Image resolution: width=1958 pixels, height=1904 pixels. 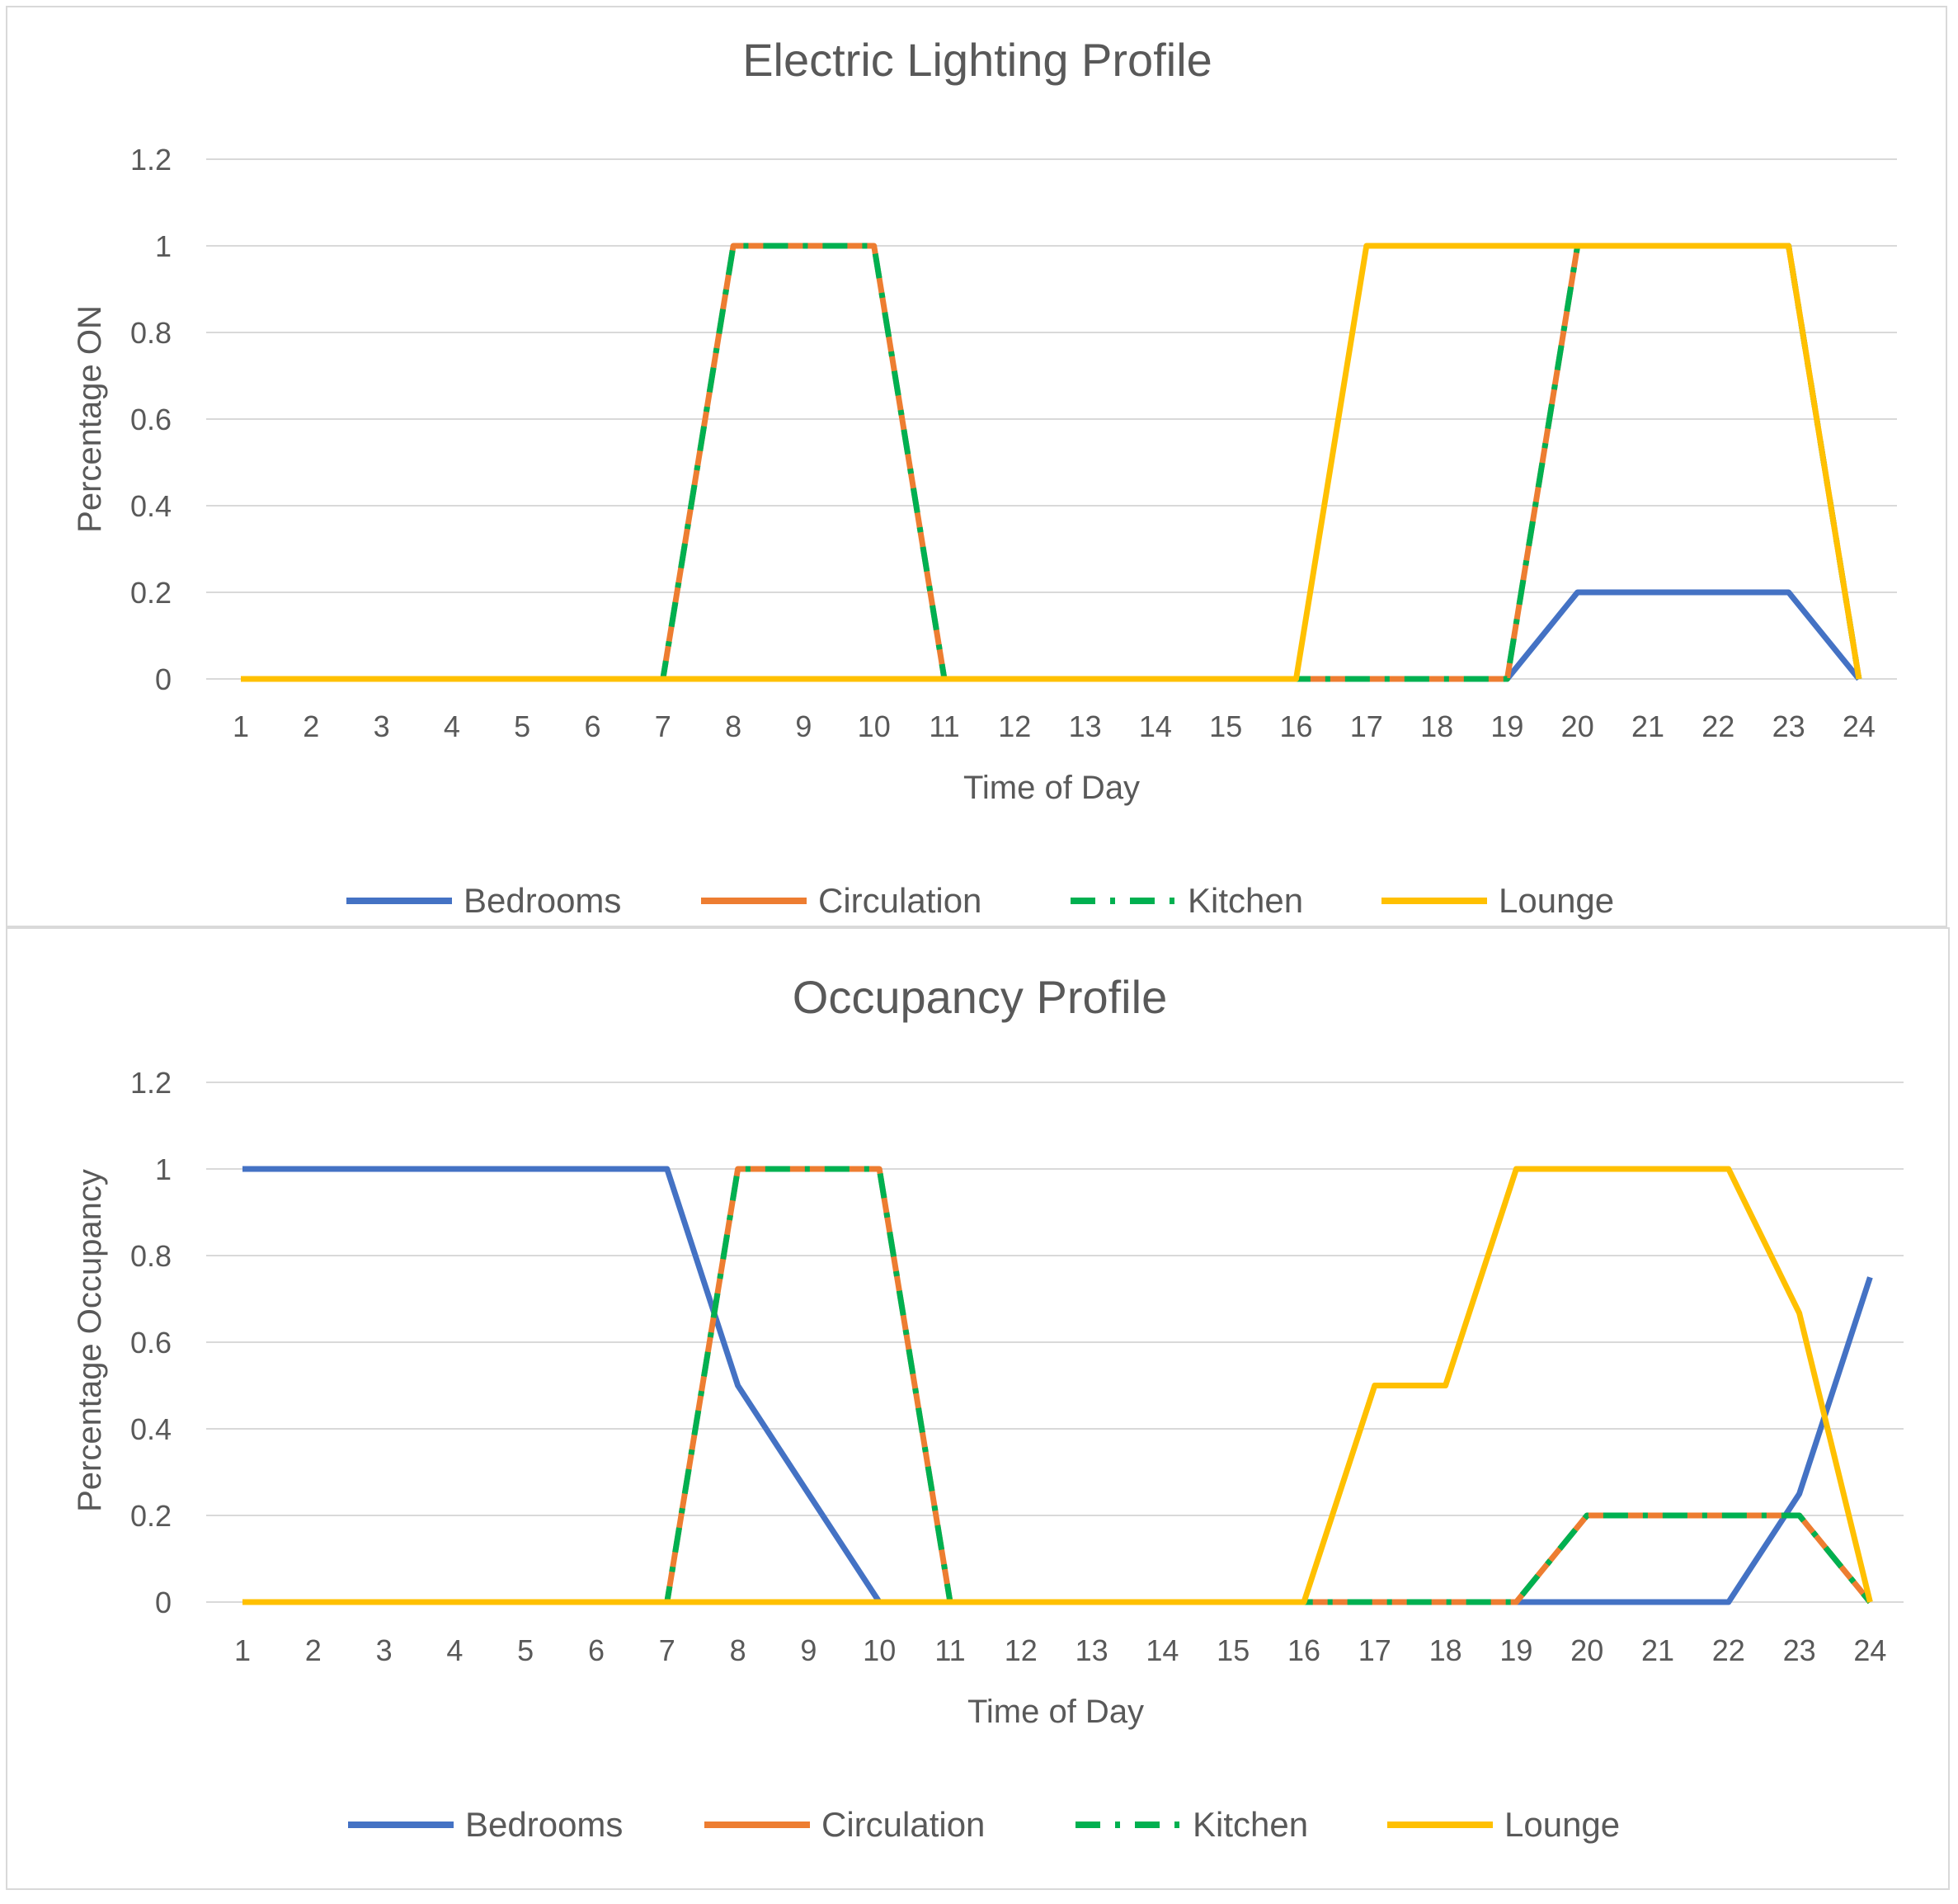 I want to click on chart-lighting-yticks: 0 0.2 0.4 0.6 0.8 1 1.2, so click(x=151, y=419).